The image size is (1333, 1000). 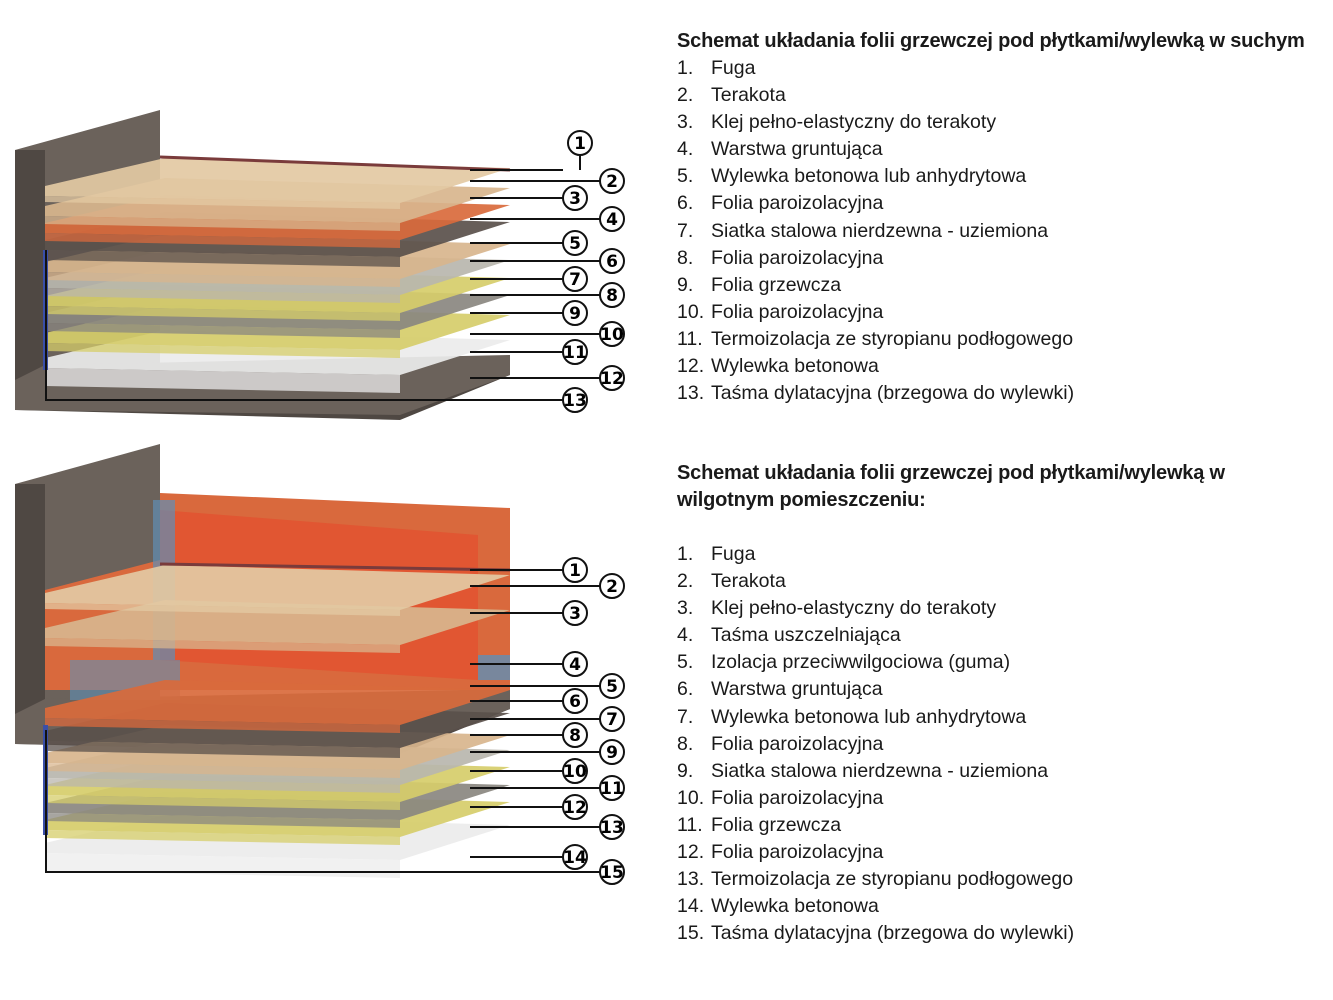 I want to click on item-number: 9., so click(x=685, y=284).